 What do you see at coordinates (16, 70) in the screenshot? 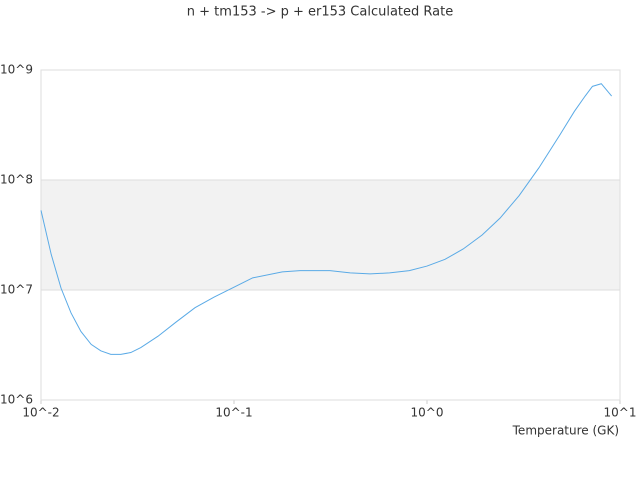
I see `y-tick-label: 10^9` at bounding box center [16, 70].